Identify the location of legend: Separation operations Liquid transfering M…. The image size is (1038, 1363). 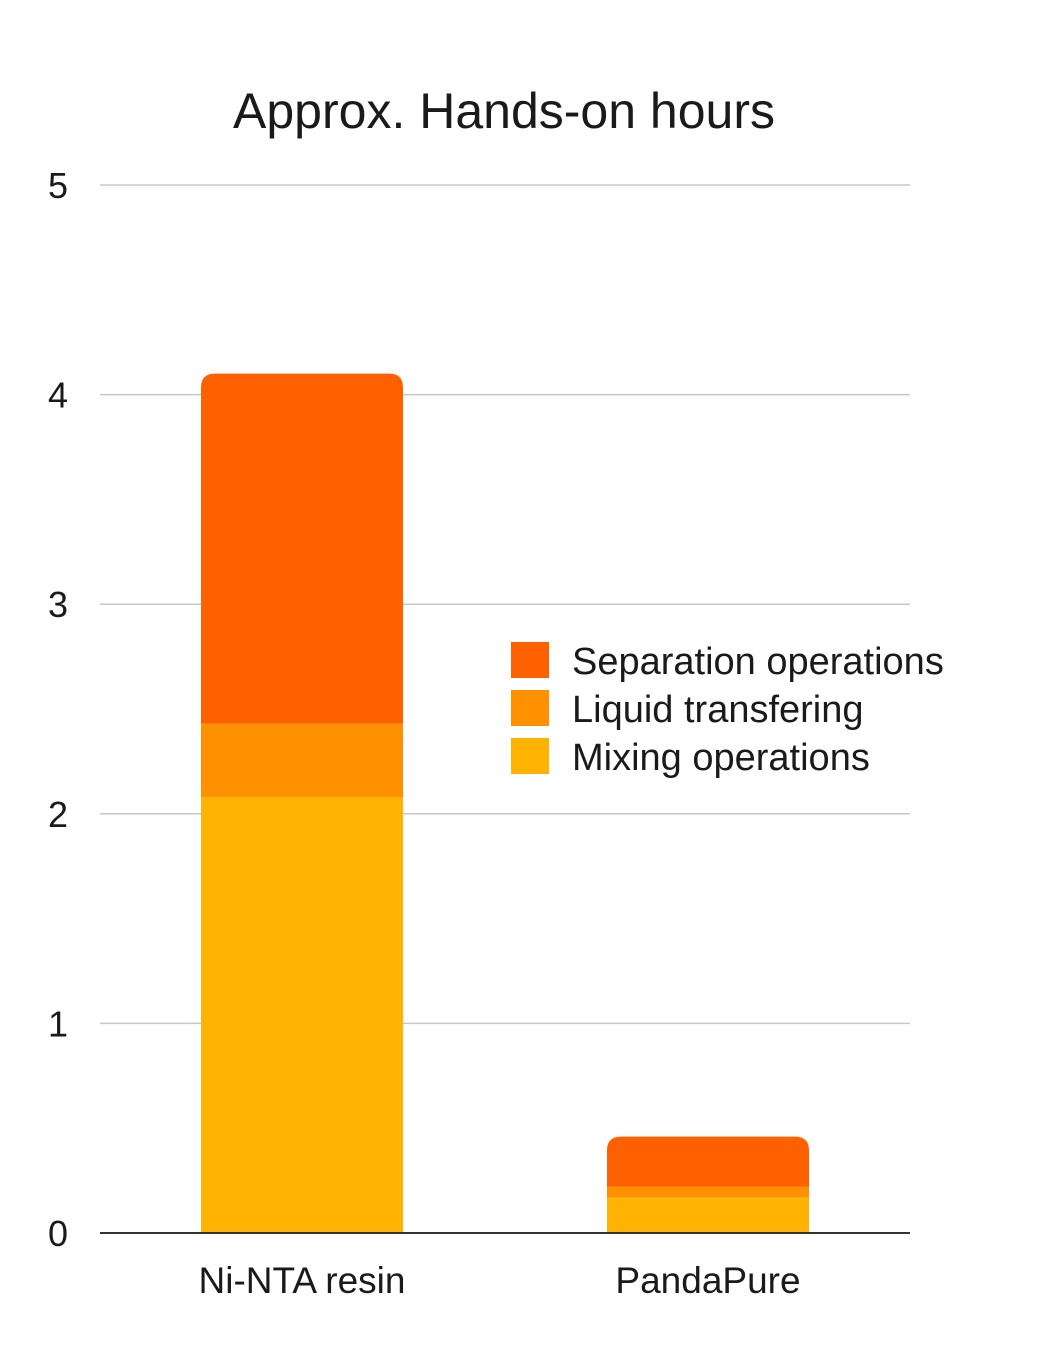
(727, 710).